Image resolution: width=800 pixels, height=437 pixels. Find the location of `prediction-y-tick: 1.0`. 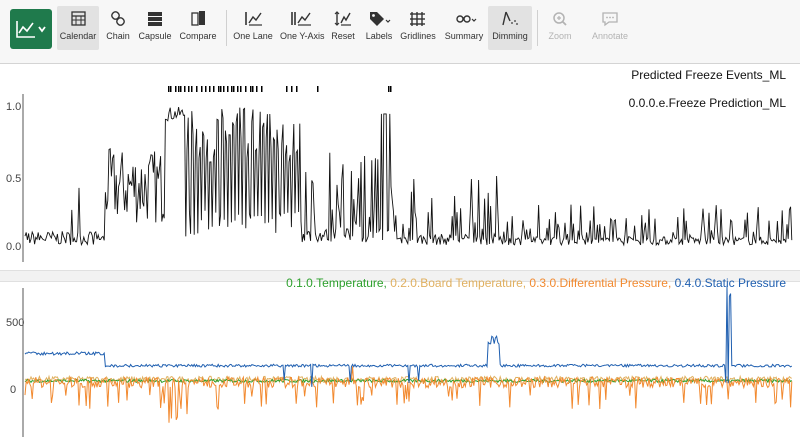

prediction-y-tick: 1.0 is located at coordinates (14, 107).